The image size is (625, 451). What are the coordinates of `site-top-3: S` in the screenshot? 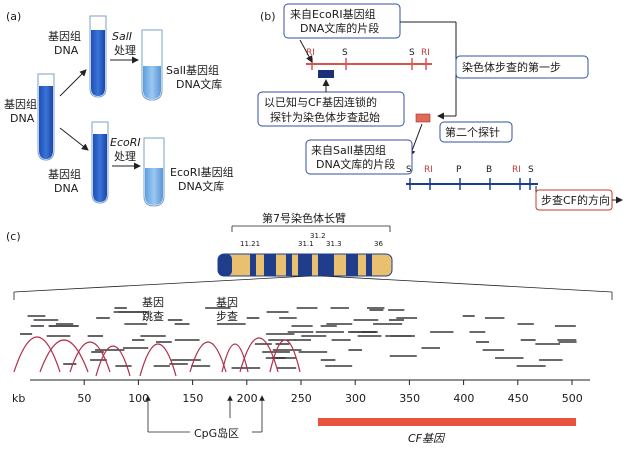 It's located at (412, 53).